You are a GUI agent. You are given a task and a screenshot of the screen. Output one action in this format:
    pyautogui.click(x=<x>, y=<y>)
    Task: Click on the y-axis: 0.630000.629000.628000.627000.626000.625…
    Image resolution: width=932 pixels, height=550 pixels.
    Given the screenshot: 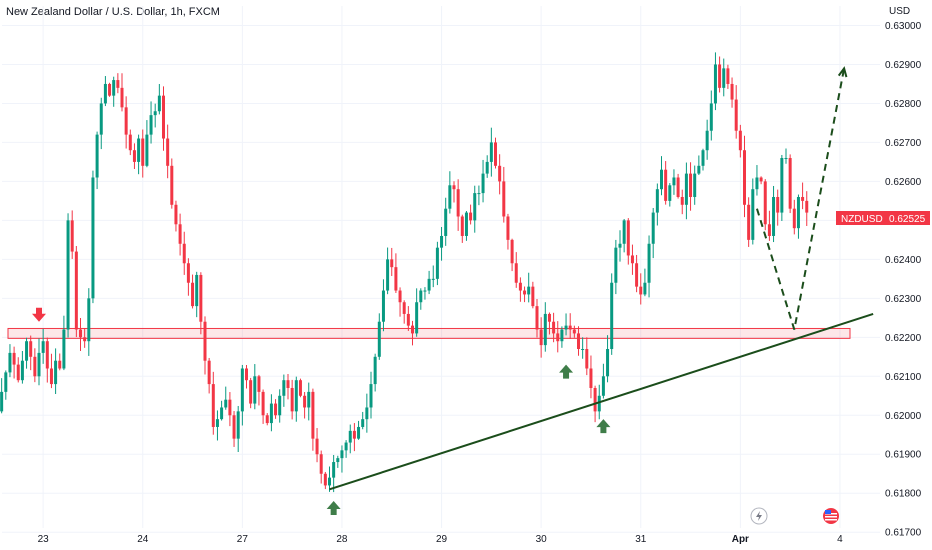 What is the action you would take?
    pyautogui.click(x=903, y=280)
    